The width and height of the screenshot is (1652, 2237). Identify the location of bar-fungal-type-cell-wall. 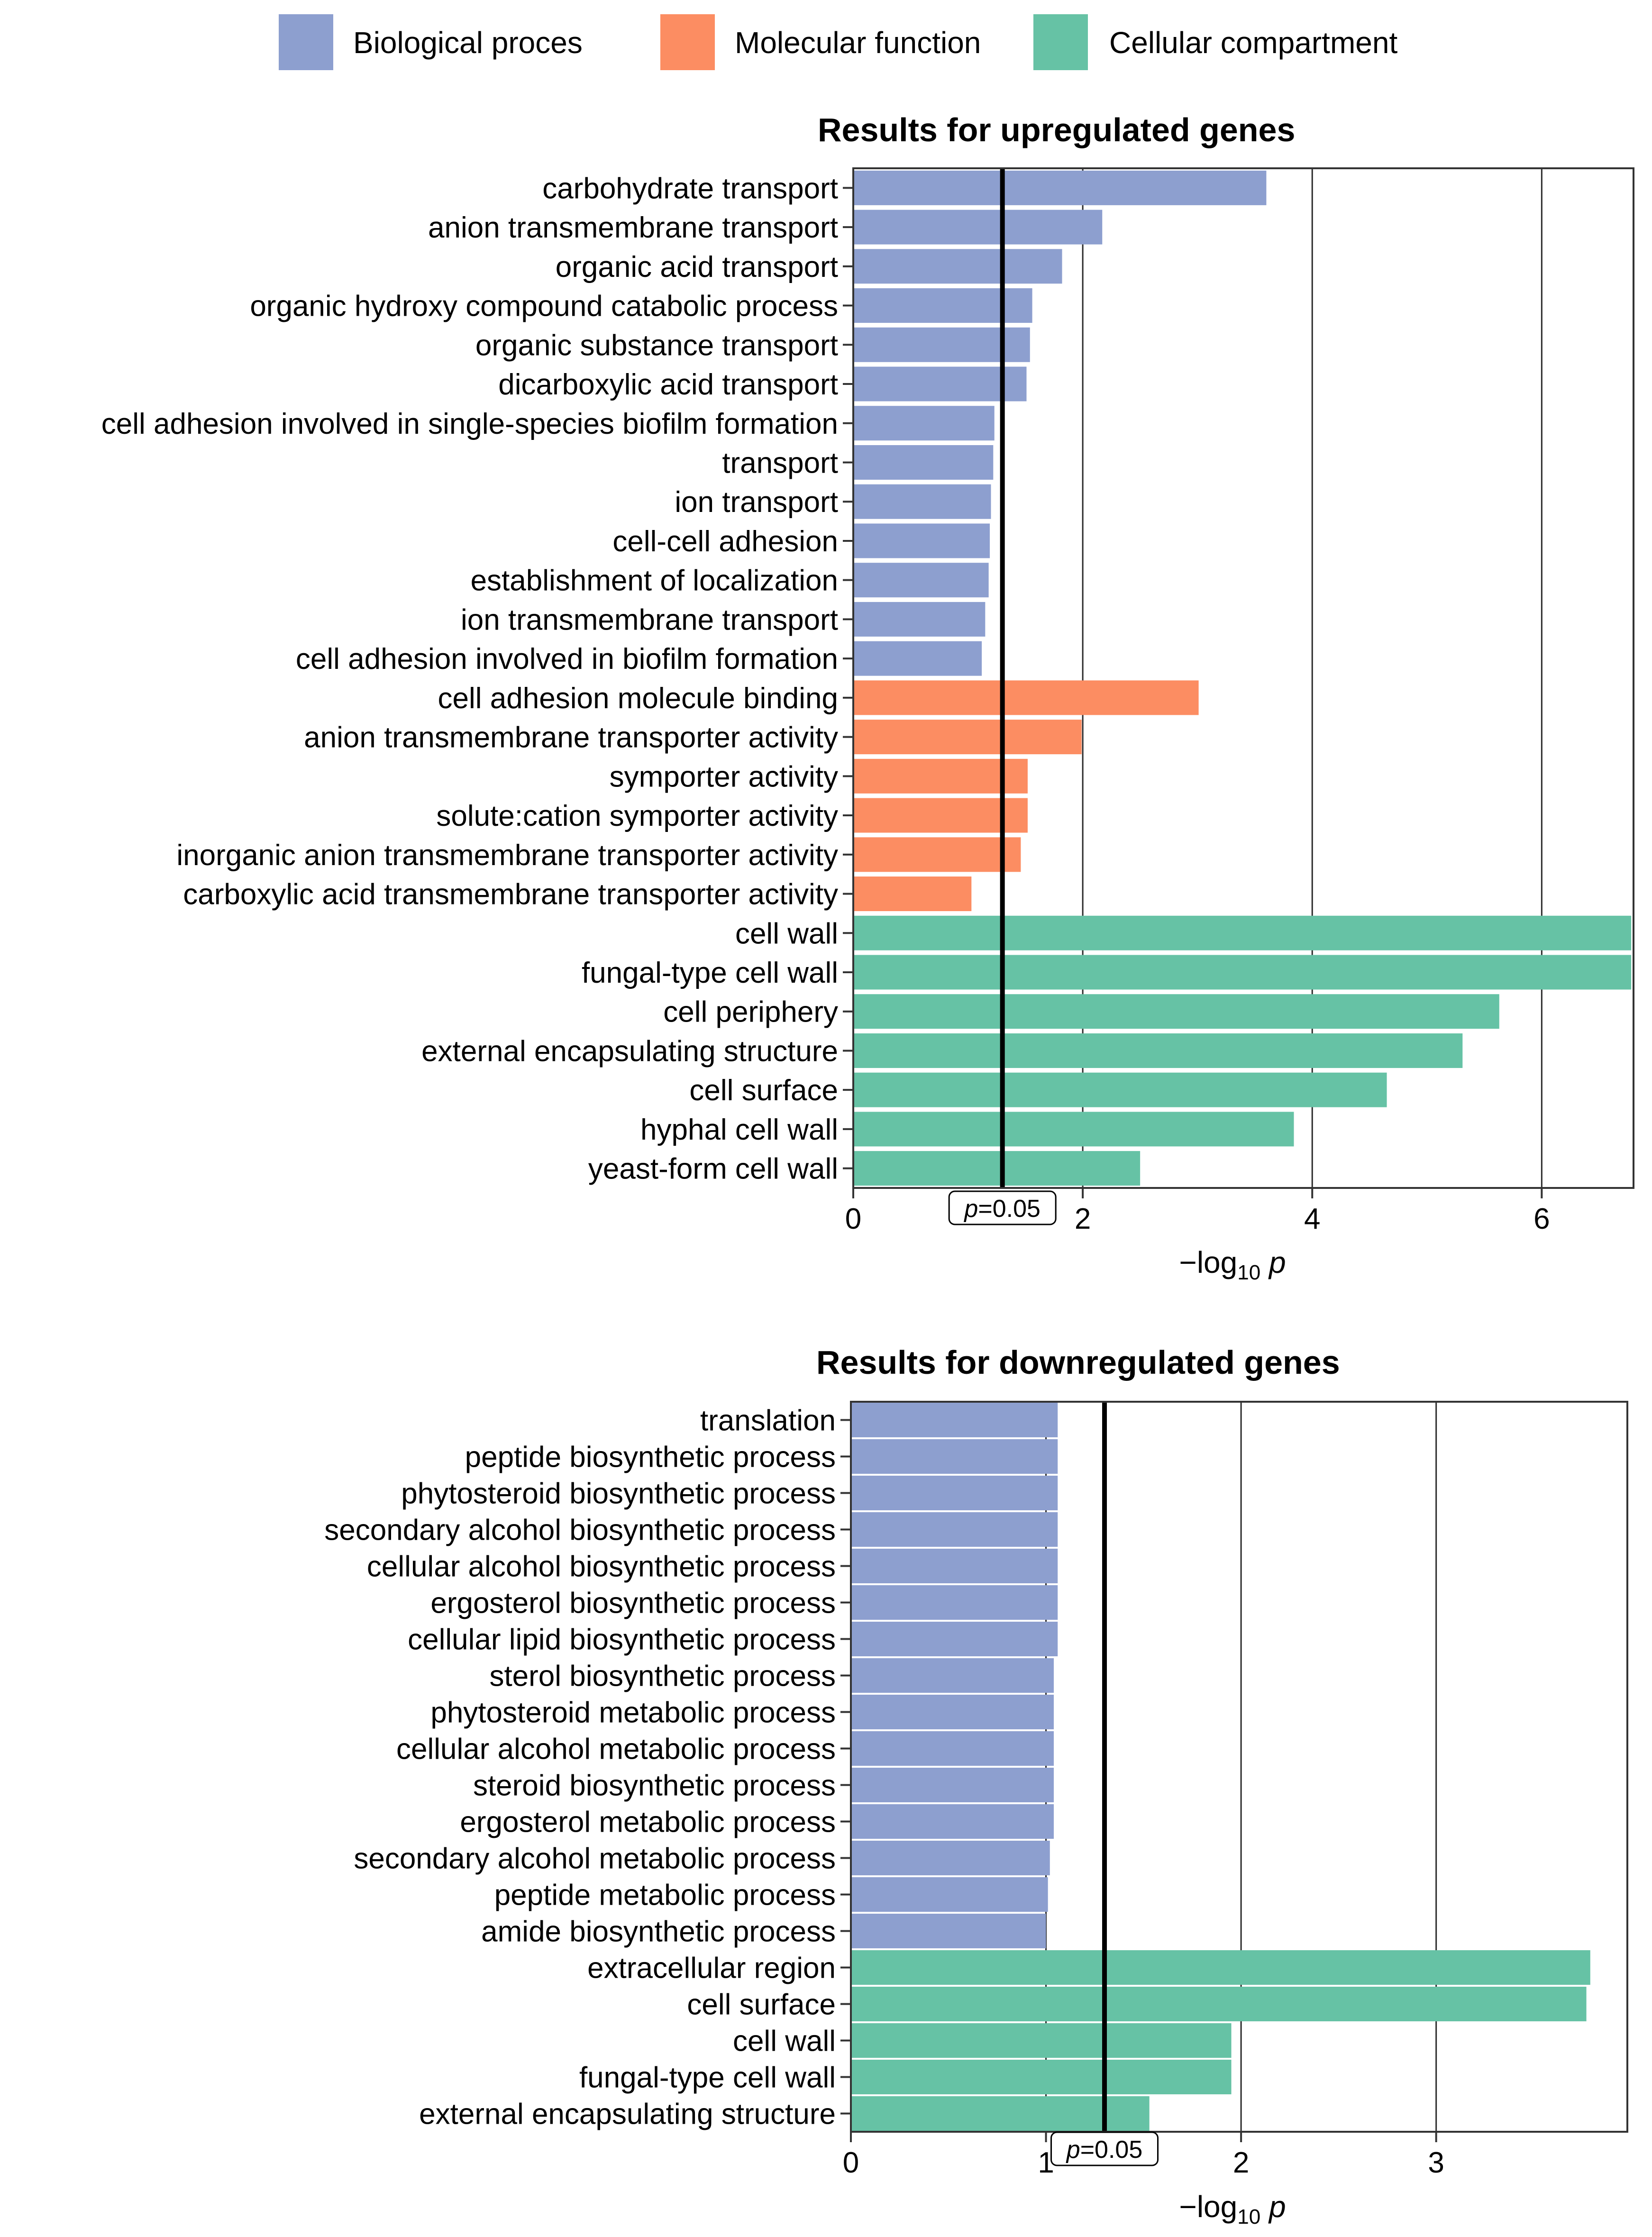
(1041, 2077).